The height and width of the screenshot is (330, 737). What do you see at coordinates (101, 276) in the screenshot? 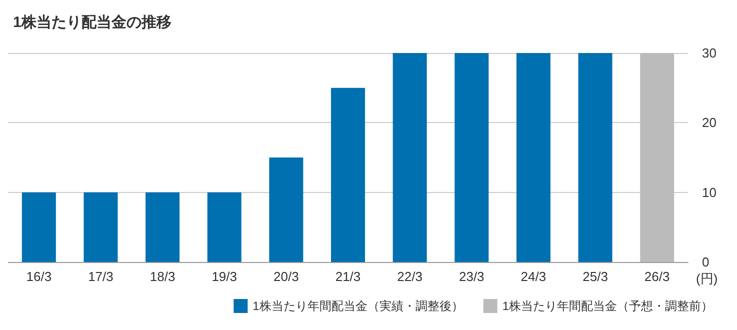
I see `x-tick-label: 17/3` at bounding box center [101, 276].